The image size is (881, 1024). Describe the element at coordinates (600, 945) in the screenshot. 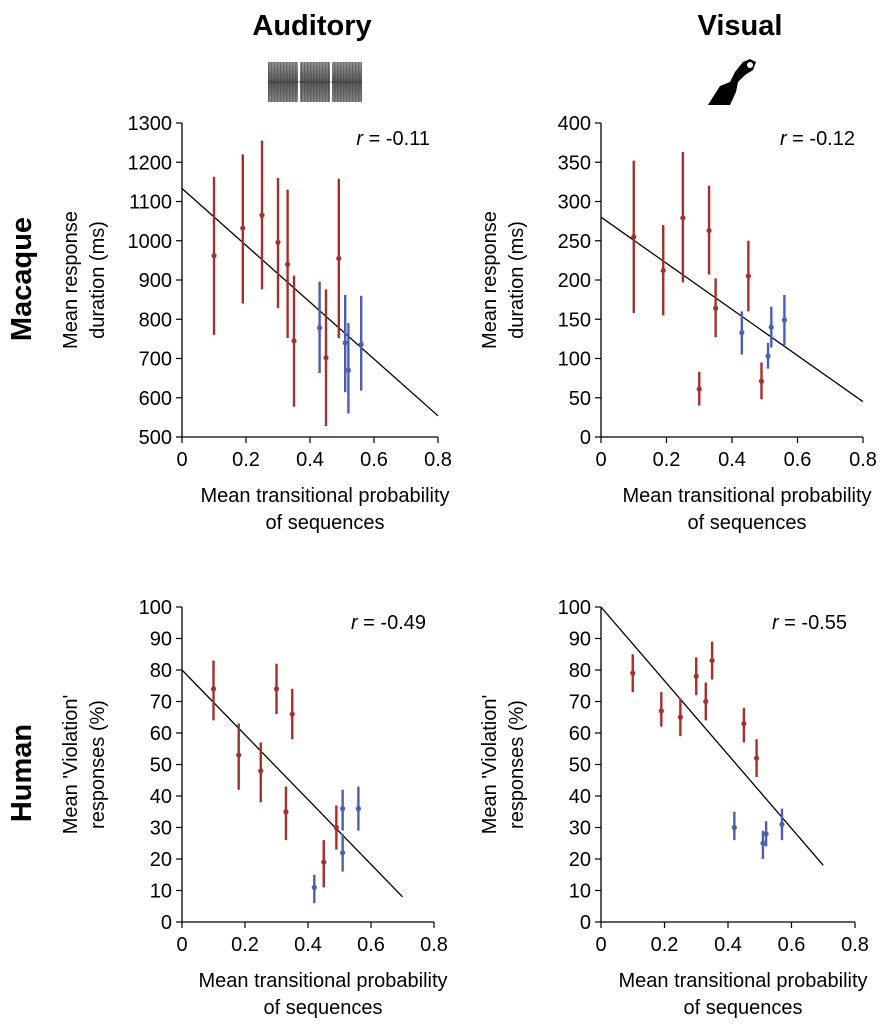

I see `x-tick-label: 0` at that location.